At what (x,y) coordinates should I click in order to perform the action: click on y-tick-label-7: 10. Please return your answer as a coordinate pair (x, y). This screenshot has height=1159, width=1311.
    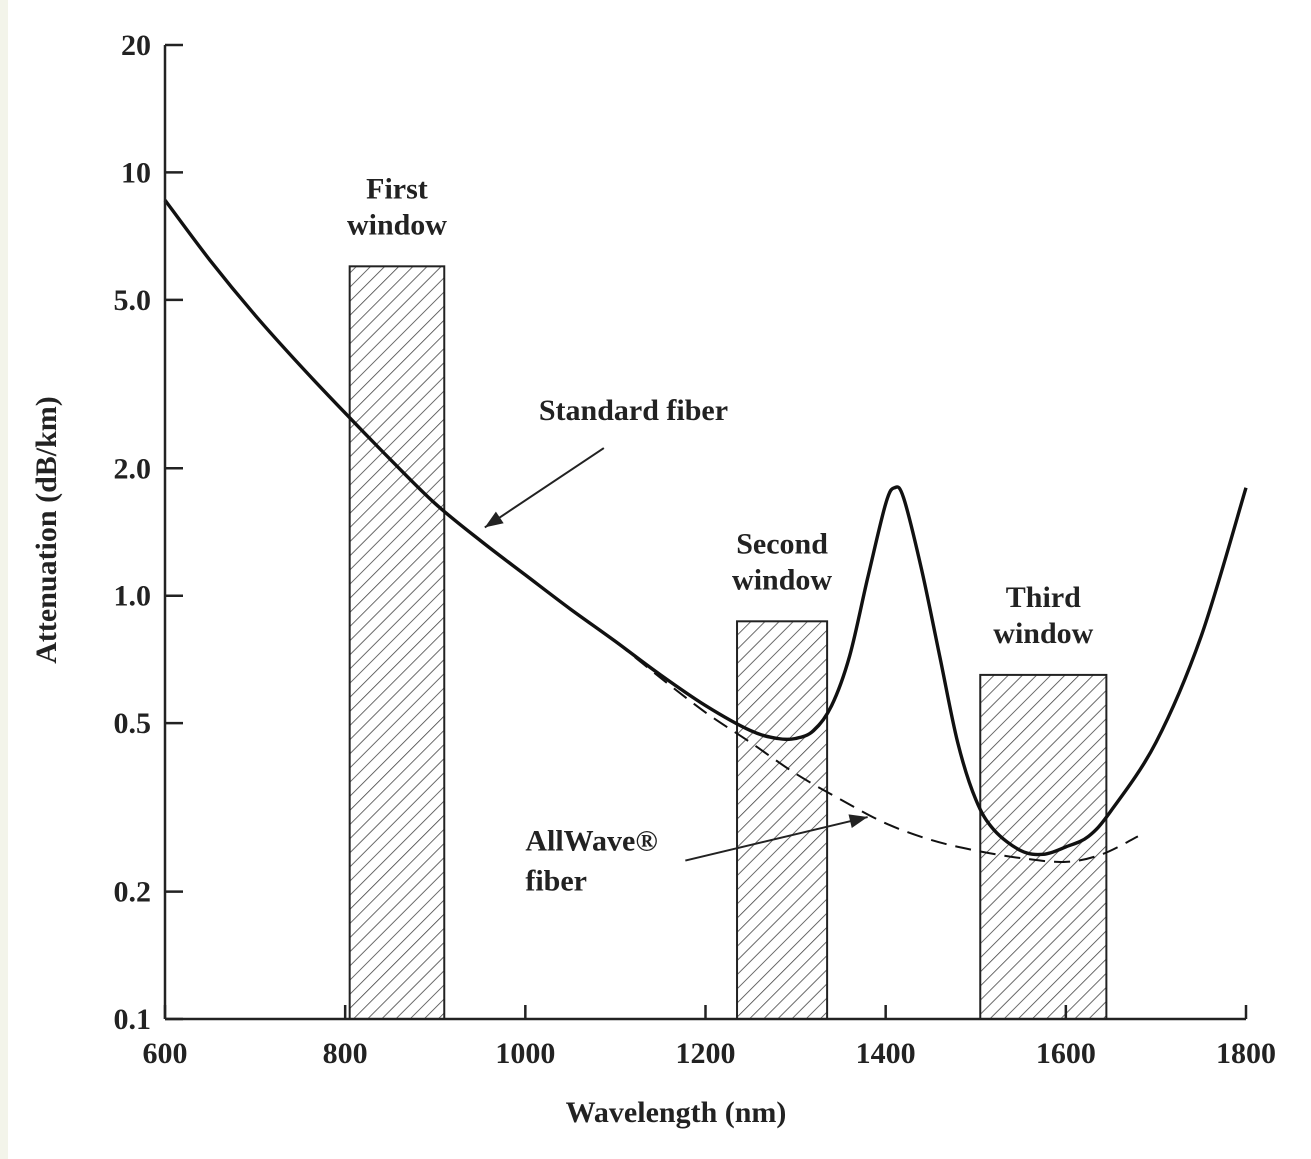
    Looking at the image, I should click on (136, 172).